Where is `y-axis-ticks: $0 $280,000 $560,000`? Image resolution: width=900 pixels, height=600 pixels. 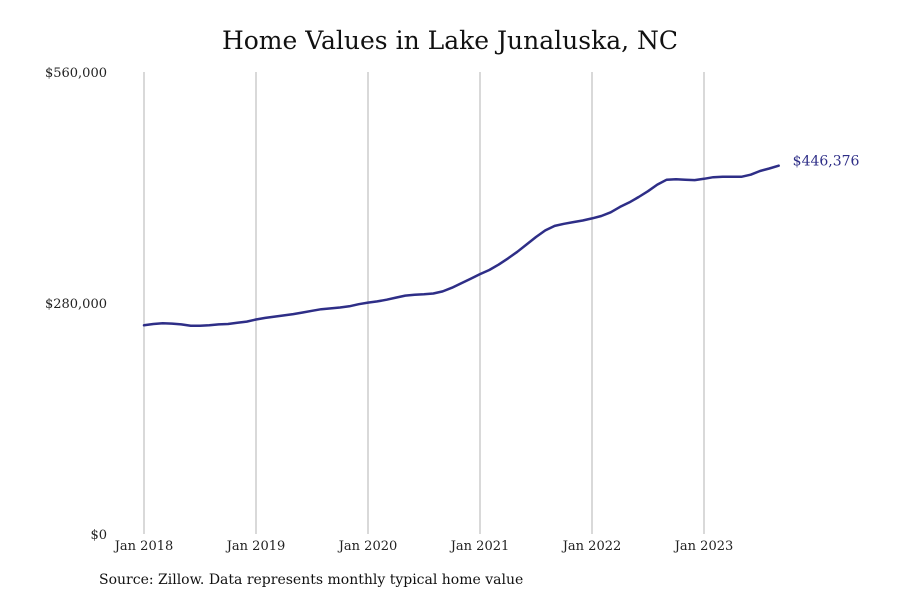
y-axis-ticks: $0 $280,000 $560,000 is located at coordinates (76, 304).